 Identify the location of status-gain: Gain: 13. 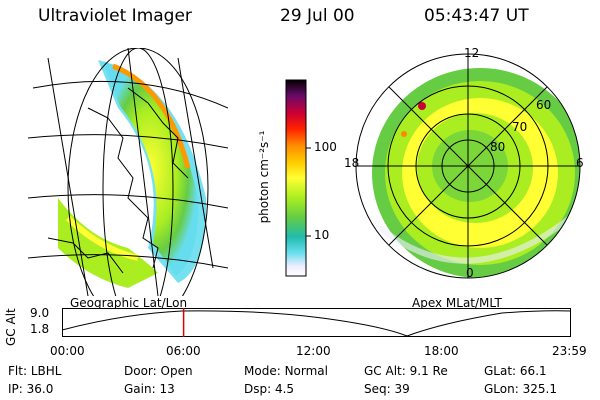
(149, 389).